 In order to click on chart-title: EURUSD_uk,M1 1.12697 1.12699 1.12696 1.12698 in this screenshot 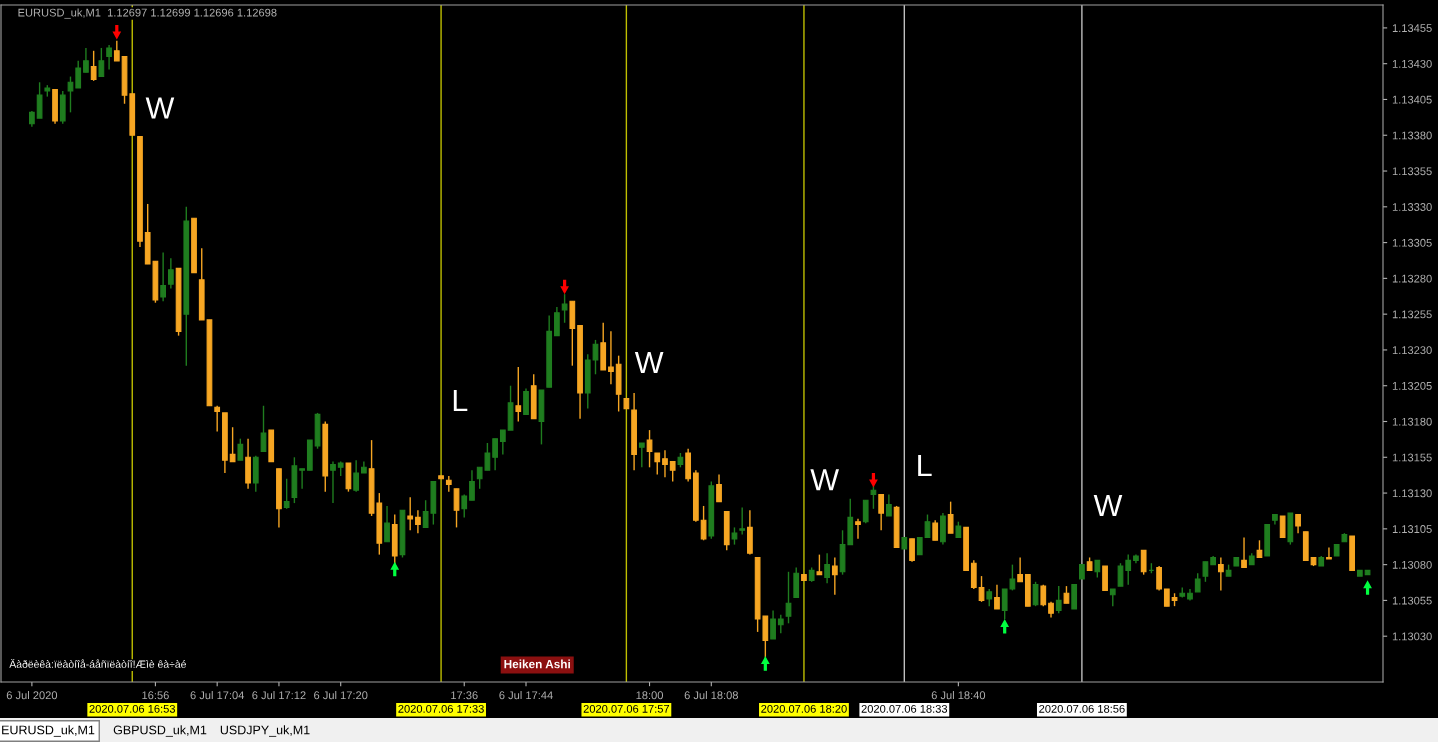, I will do `click(147, 13)`.